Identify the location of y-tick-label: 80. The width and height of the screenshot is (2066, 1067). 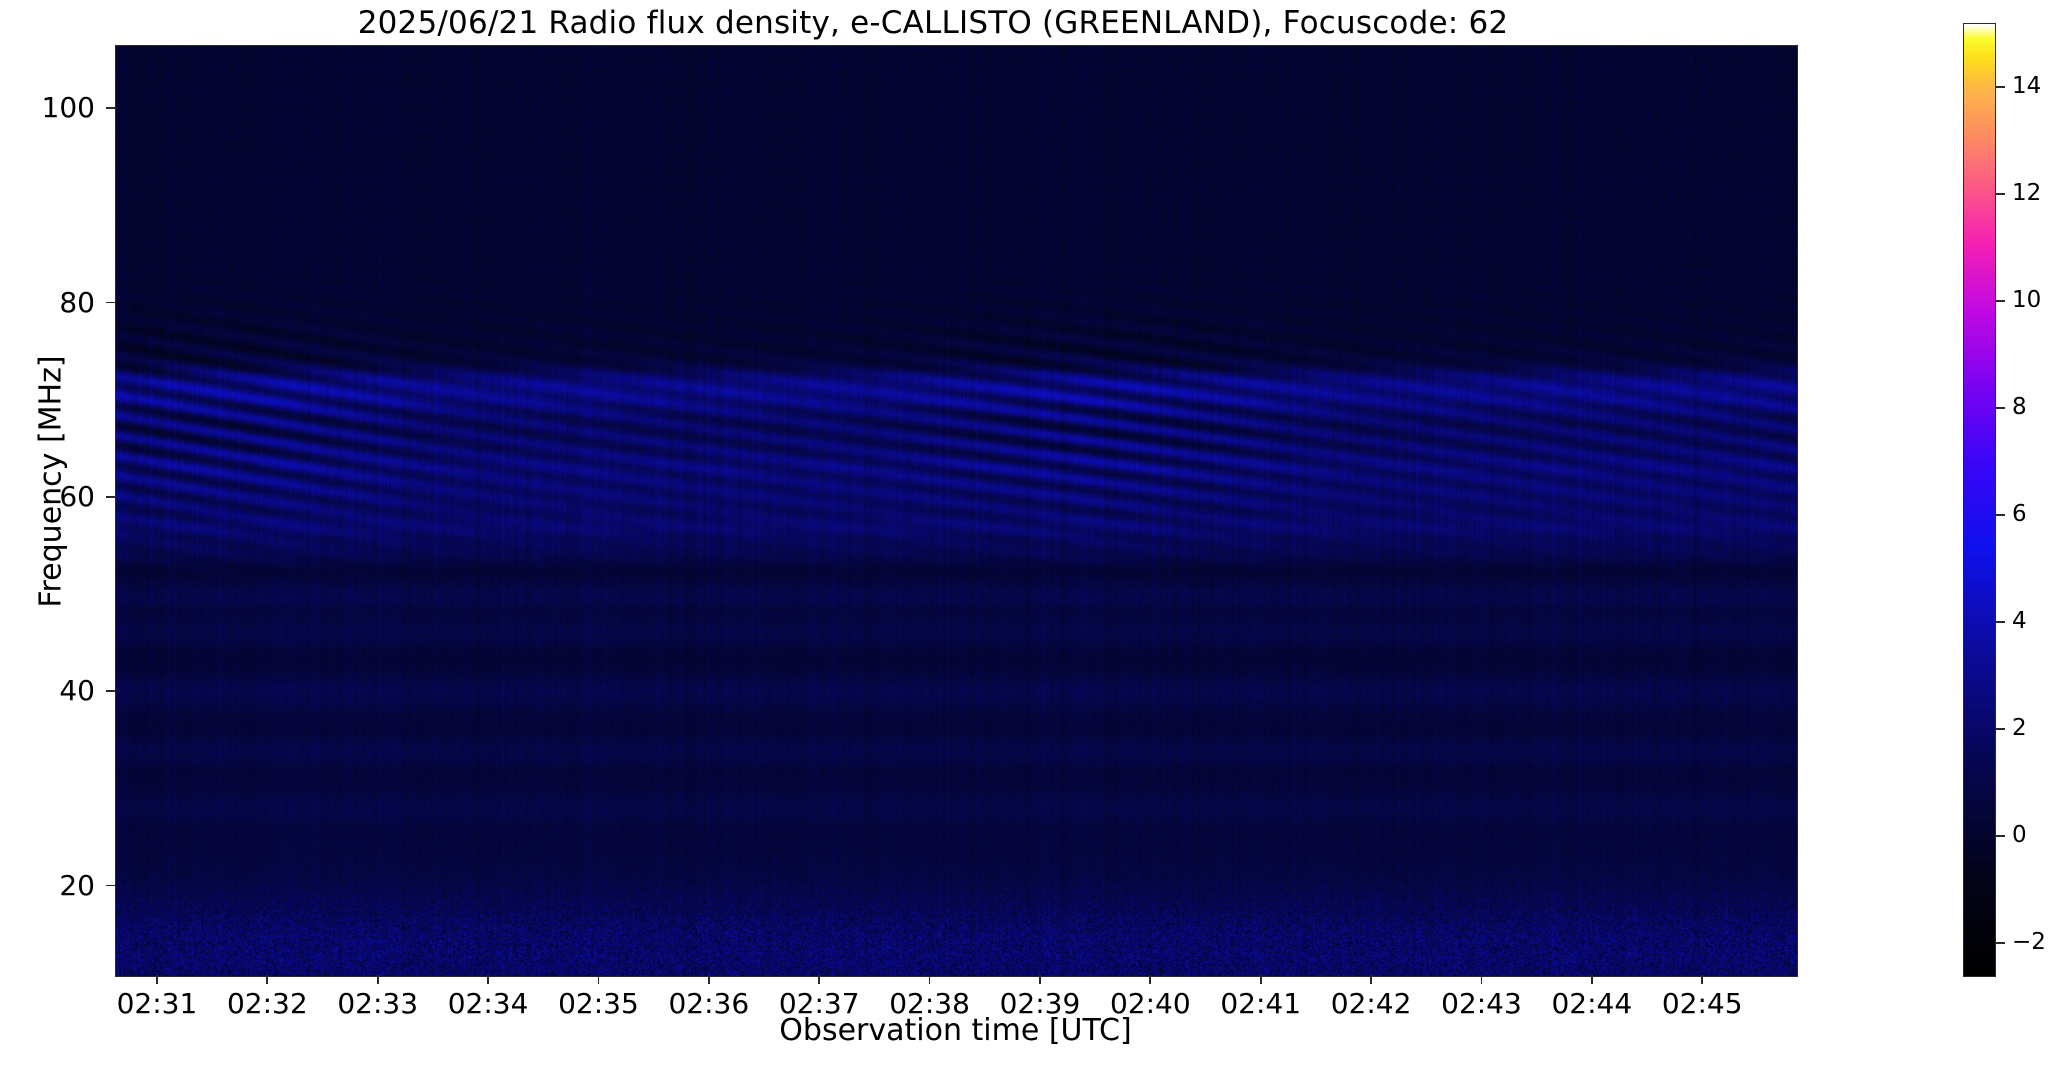
(77, 302).